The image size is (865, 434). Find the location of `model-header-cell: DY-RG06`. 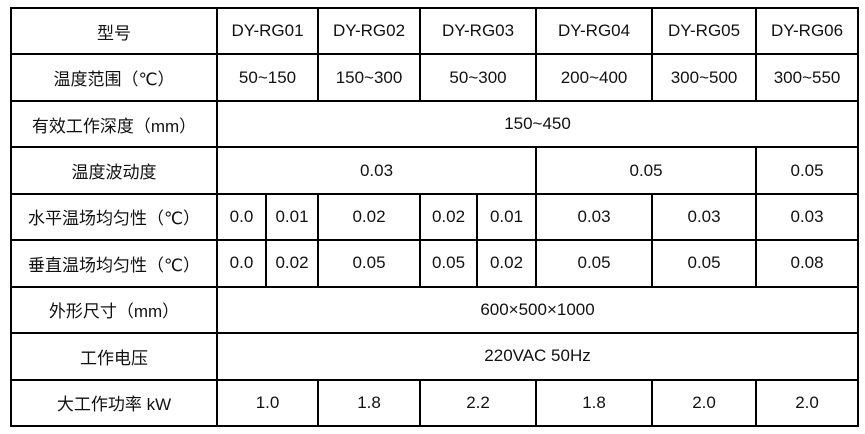

model-header-cell: DY-RG06 is located at coordinates (807, 31).